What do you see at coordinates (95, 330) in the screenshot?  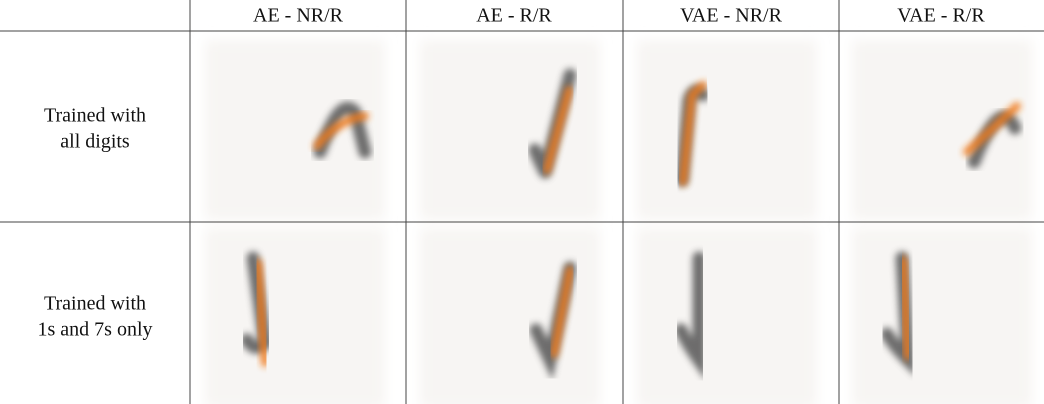 I see `row-label: 1s and 7s only` at bounding box center [95, 330].